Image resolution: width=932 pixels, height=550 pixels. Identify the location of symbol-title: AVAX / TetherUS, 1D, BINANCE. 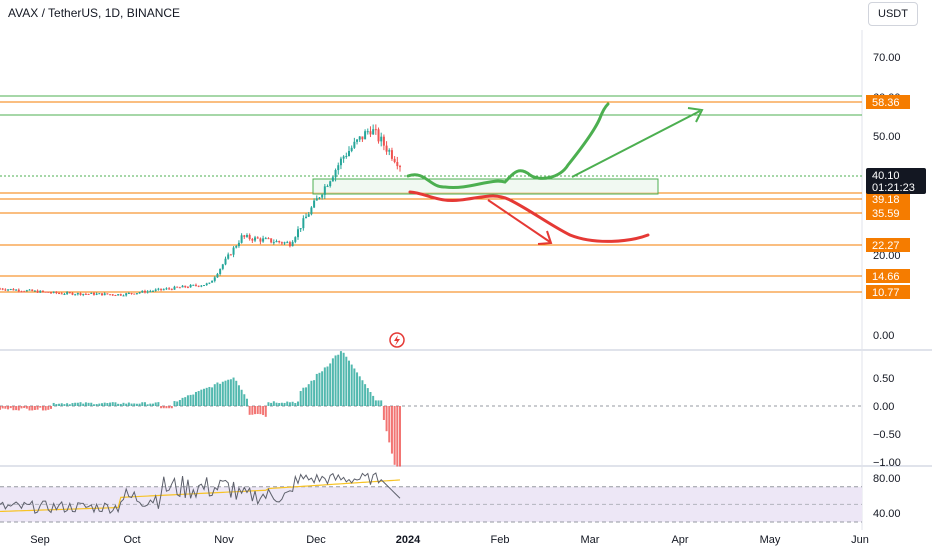
(94, 13).